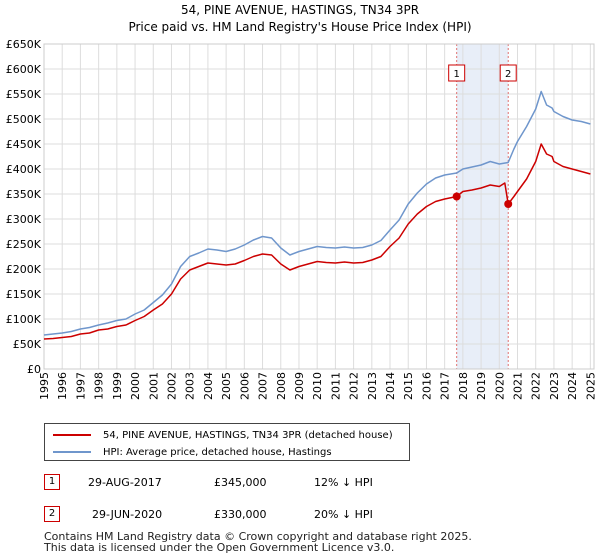 This screenshot has width=600, height=560. What do you see at coordinates (263, 386) in the screenshot?
I see `x-tick-label: 2007` at bounding box center [263, 386].